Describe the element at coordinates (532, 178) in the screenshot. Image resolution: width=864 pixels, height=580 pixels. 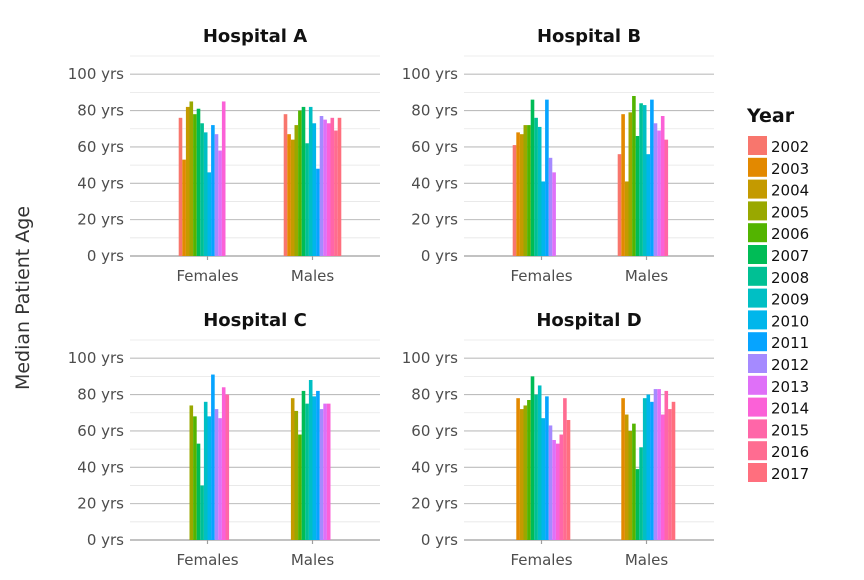
I see `bar-females-2007` at that location.